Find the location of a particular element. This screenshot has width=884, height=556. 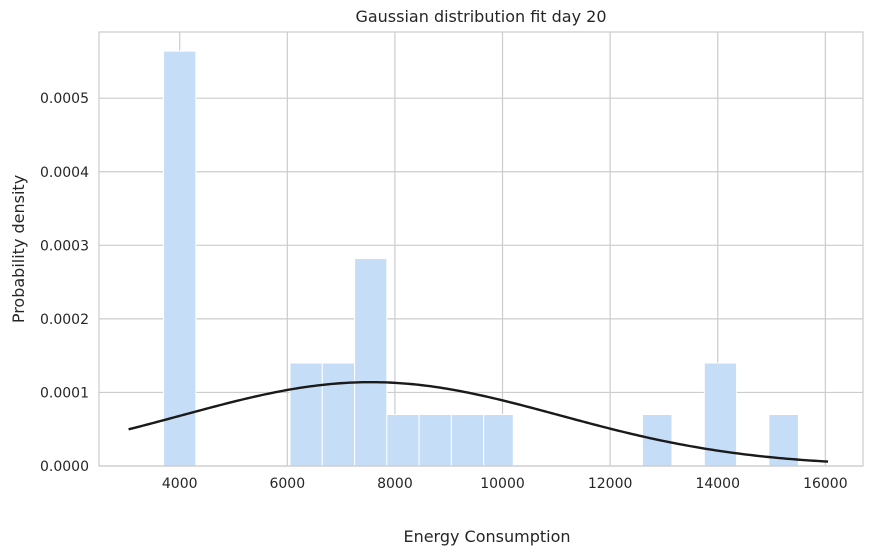

y-tick-label: 0.0004 is located at coordinates (64, 173).